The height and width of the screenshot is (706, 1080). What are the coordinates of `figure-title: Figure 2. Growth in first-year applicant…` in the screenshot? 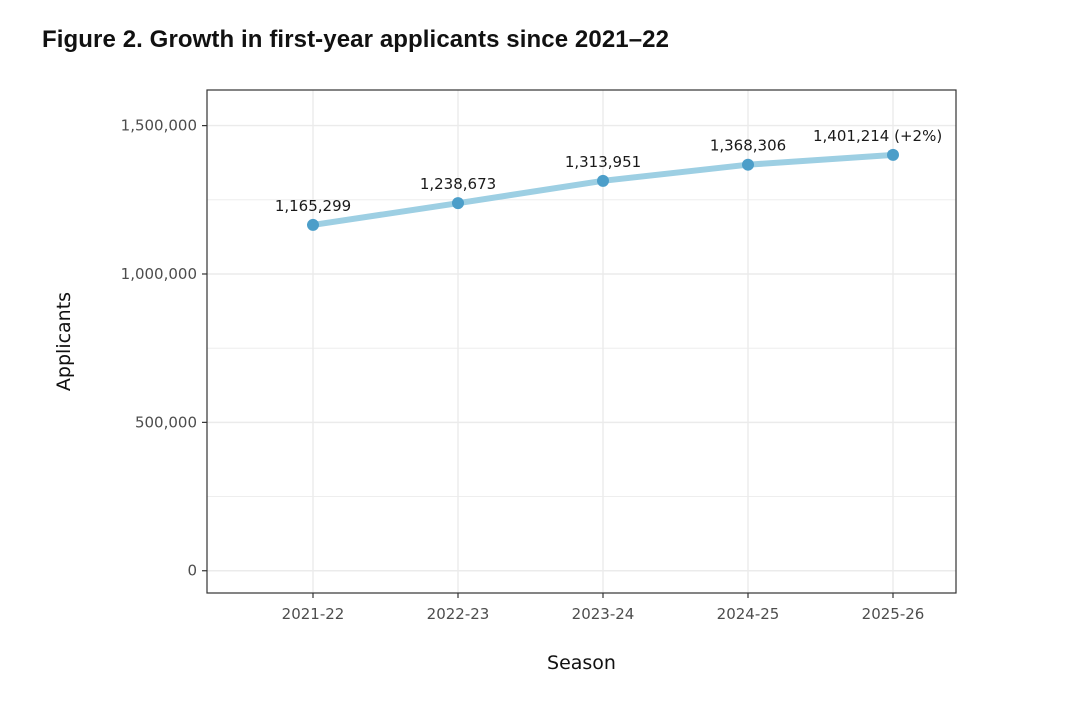 It's located at (356, 39).